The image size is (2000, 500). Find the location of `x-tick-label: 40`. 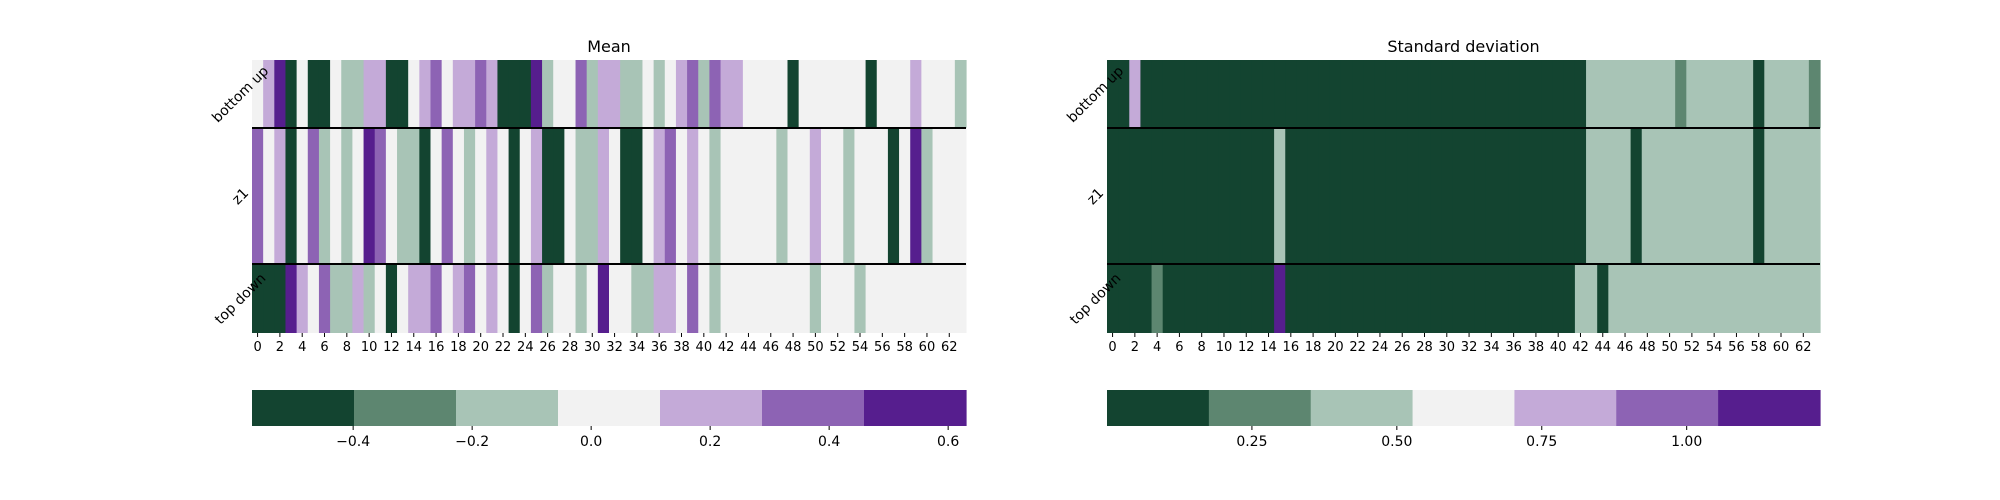

x-tick-label: 40 is located at coordinates (704, 347).